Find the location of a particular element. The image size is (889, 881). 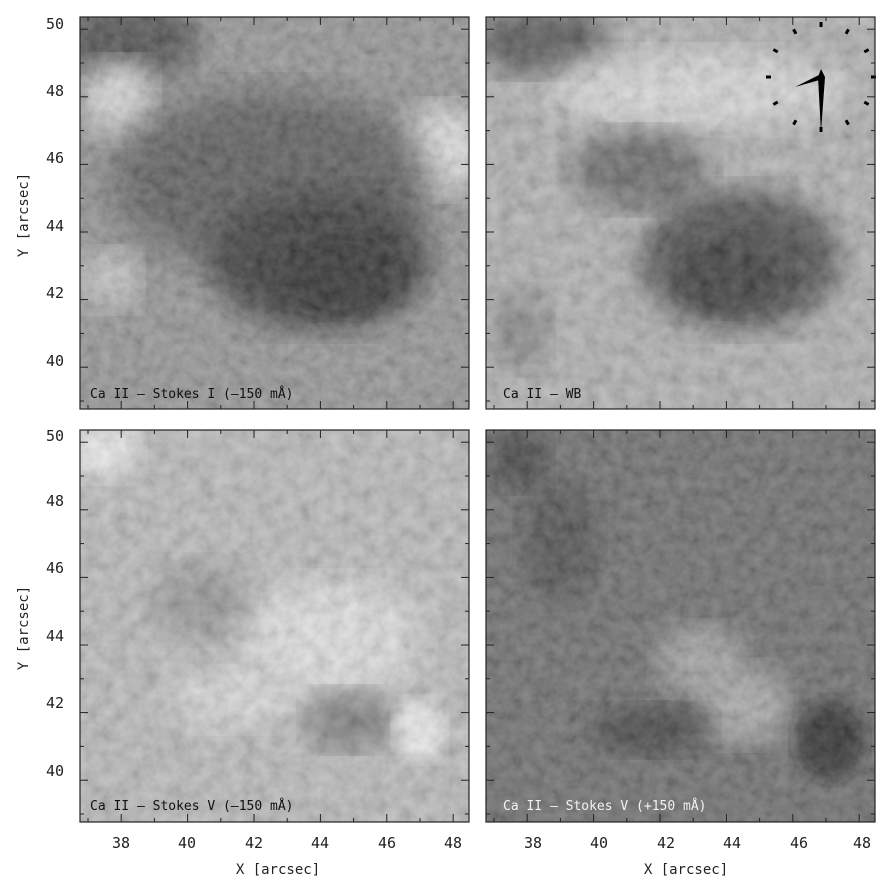

y-axis-title-bottom: Y [arcsec] is located at coordinates (24, 628).